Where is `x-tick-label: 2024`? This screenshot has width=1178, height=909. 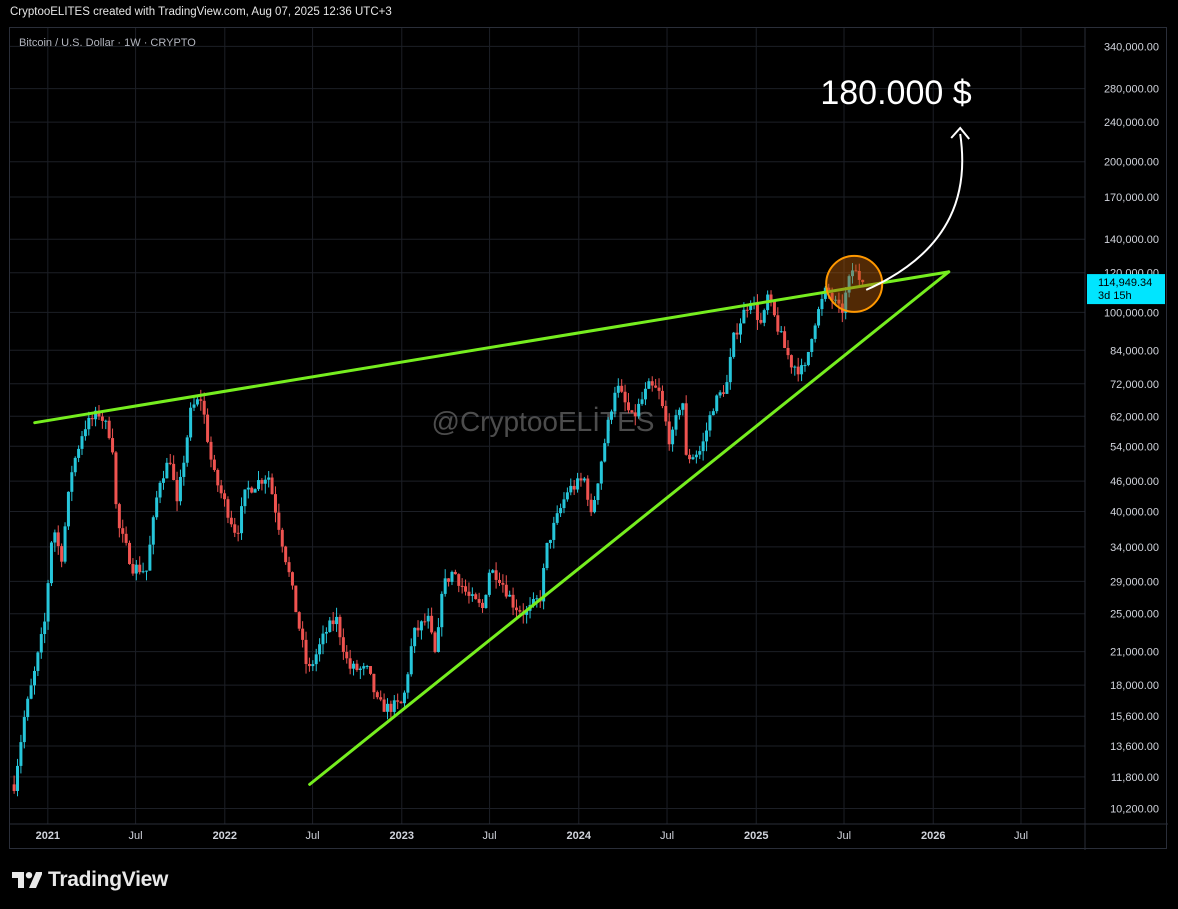 x-tick-label: 2024 is located at coordinates (579, 836).